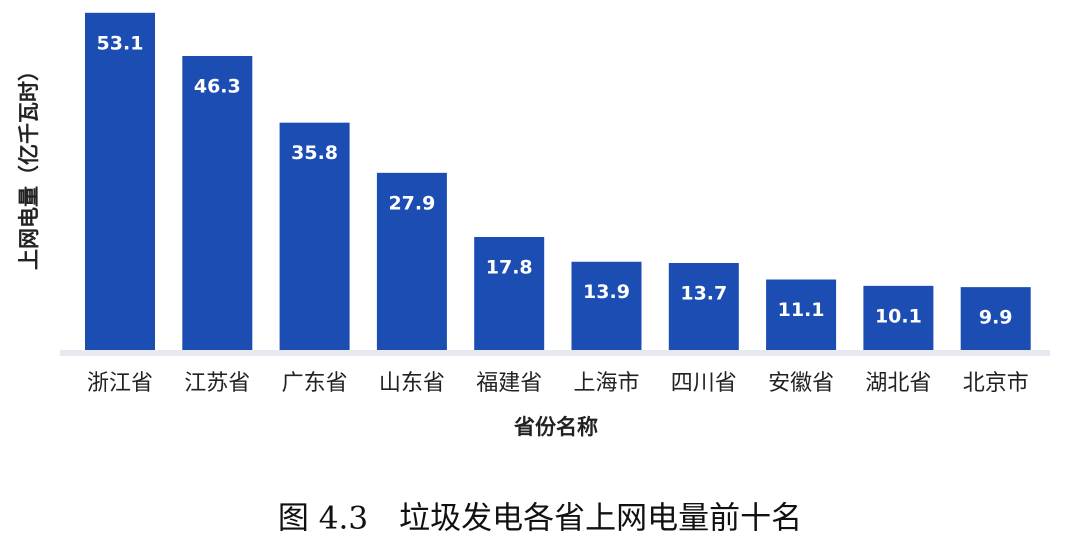  I want to click on floor-shadow, so click(555, 353).